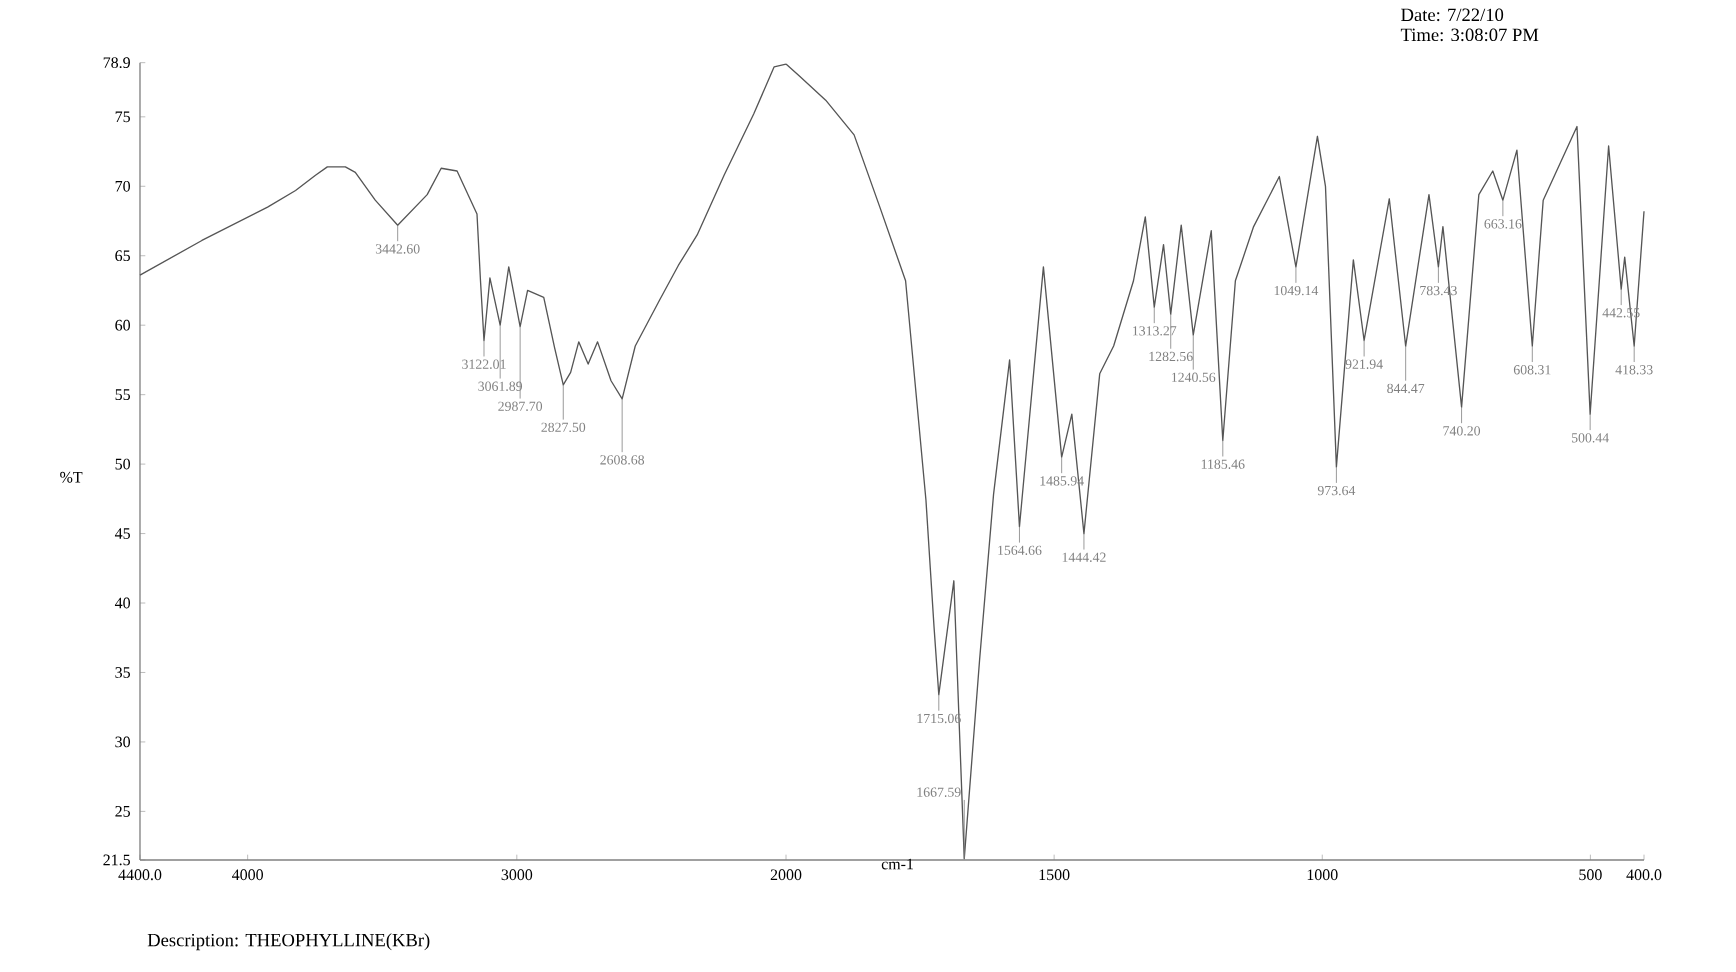  I want to click on text: Description: THEOPHYLLINE(KBr), so click(288, 942).